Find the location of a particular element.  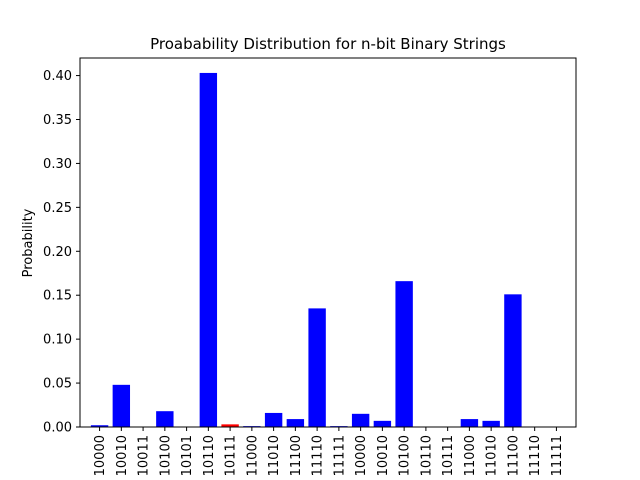

y-tick-label-7: 0.35 is located at coordinates (57, 120).